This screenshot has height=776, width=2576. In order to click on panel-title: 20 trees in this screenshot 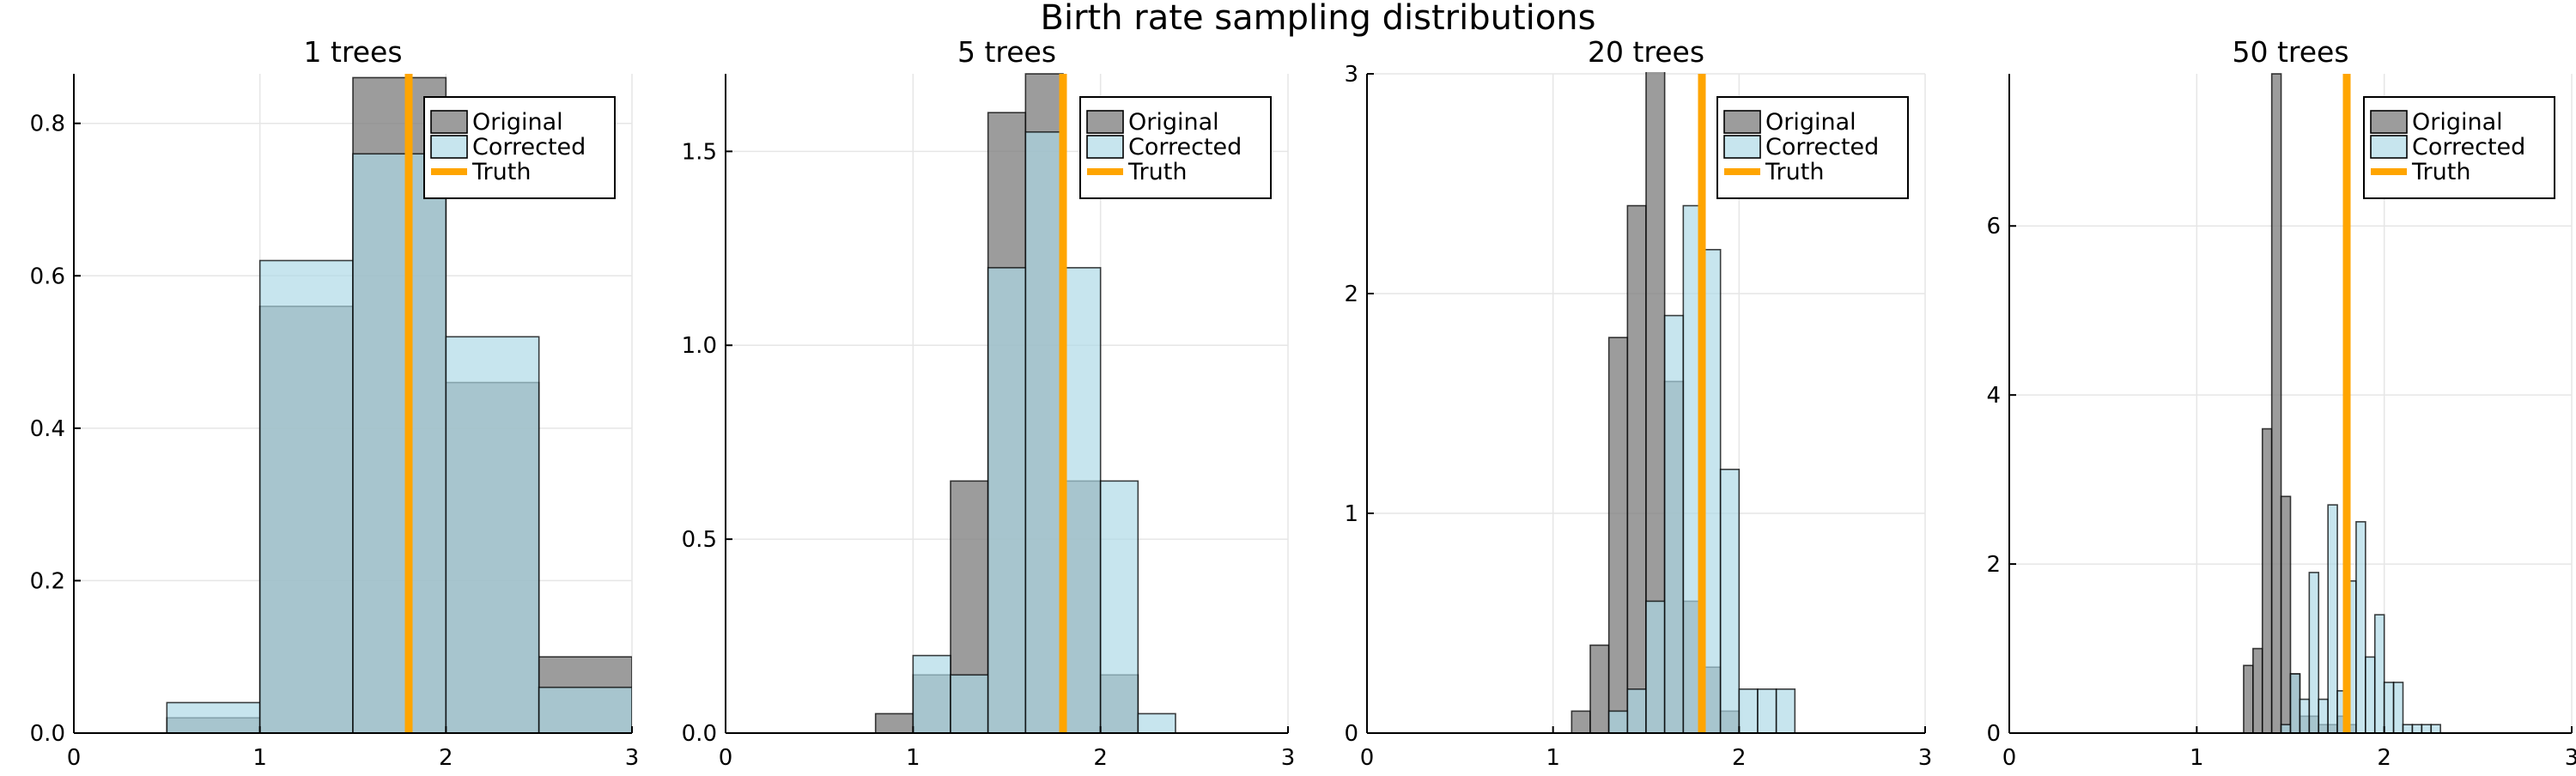, I will do `click(1646, 52)`.